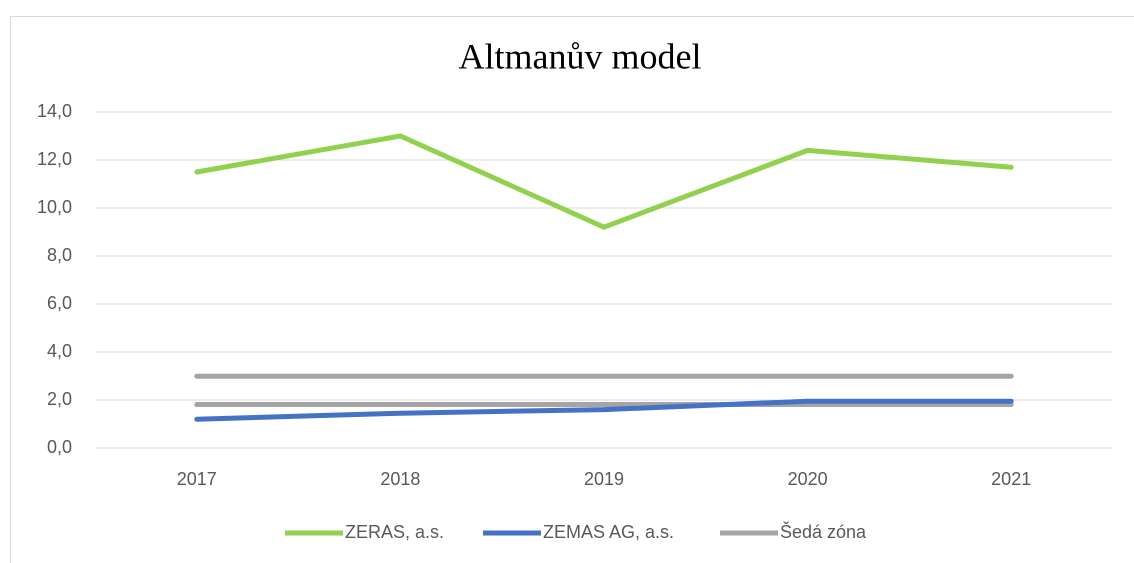 The width and height of the screenshot is (1134, 563). What do you see at coordinates (197, 479) in the screenshot?
I see `x-tick-label: 2017` at bounding box center [197, 479].